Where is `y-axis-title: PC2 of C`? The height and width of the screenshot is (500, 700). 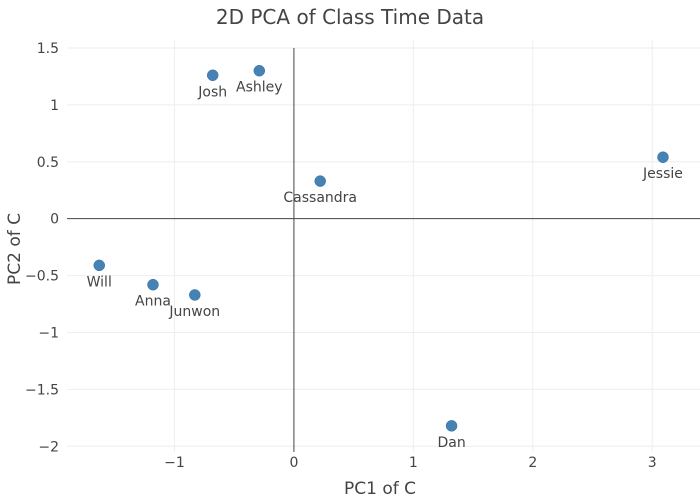 y-axis-title: PC2 of C is located at coordinates (15, 249).